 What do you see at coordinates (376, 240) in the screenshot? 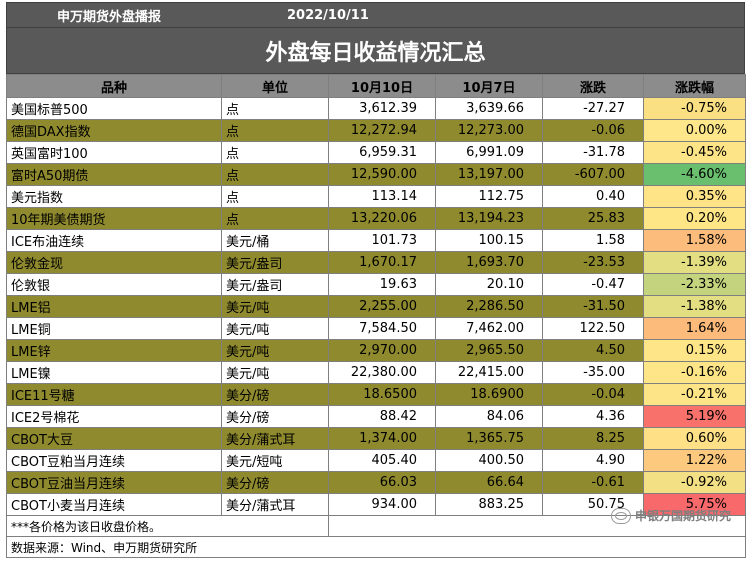
I see `table-row: ICE布油连续 美元/桶 101.73 100.15 1.58 1.58%` at bounding box center [376, 240].